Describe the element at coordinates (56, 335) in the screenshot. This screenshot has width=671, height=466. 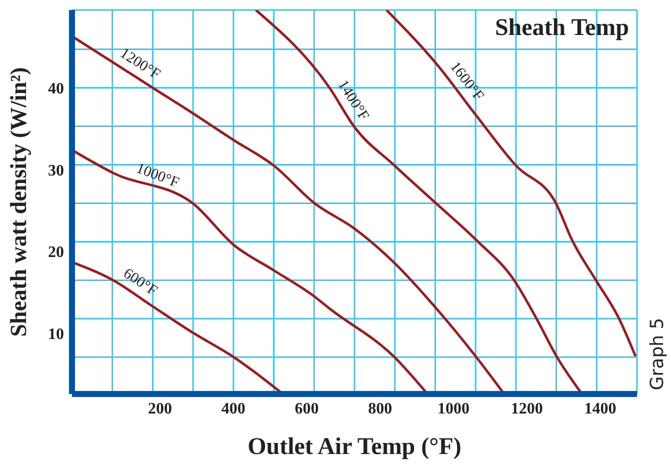
I see `y-tick-label: 10` at that location.